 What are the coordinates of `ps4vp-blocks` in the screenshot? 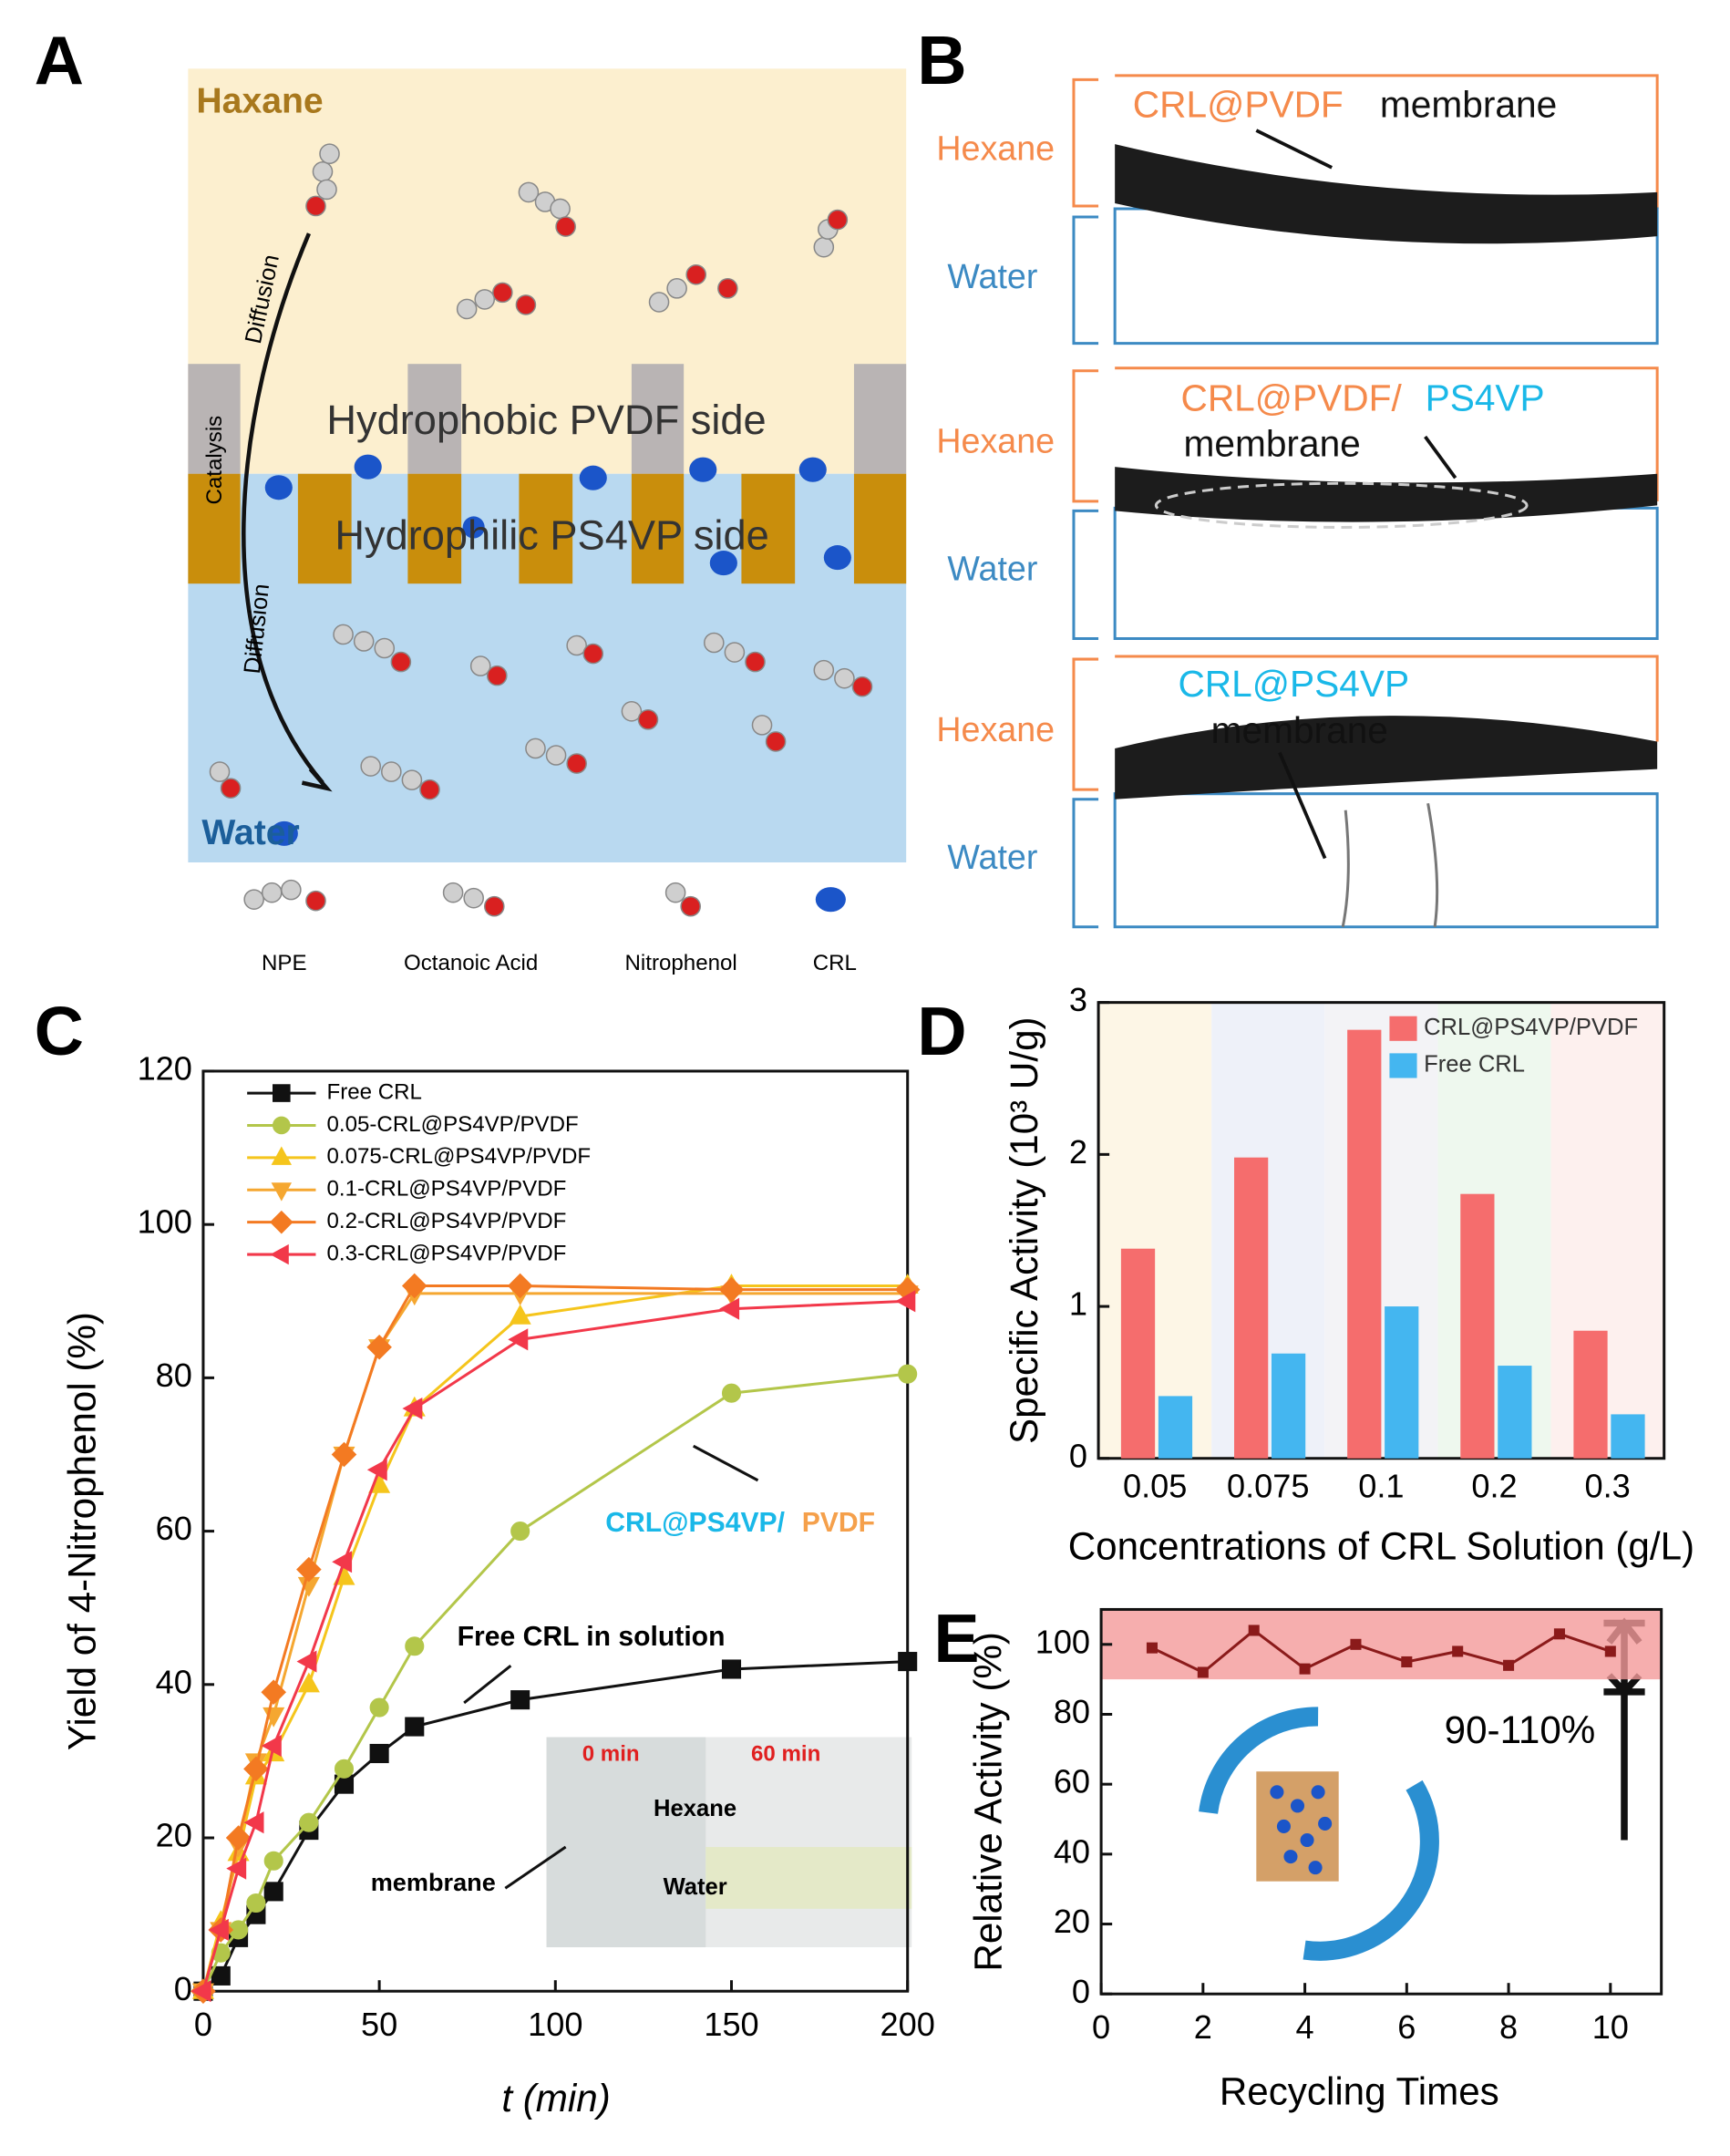 It's located at (547, 528).